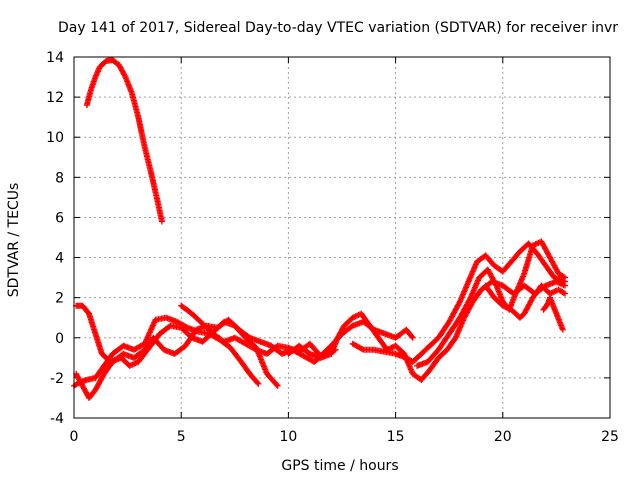 The width and height of the screenshot is (640, 480). Describe the element at coordinates (14, 240) in the screenshot. I see `y-axis-label: SDTVAR / TECUs` at that location.